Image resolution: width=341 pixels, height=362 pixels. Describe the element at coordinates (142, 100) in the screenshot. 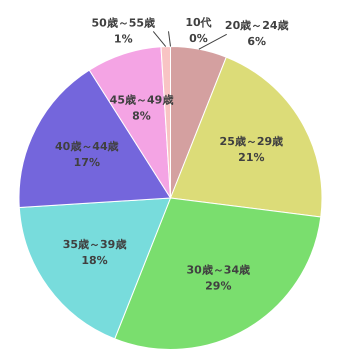

I see `slice-label: 45歳～49歳` at that location.